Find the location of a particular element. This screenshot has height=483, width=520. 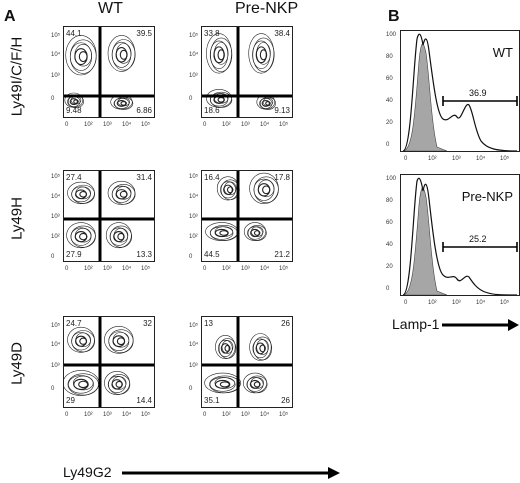

histogram: WT 36.9 is located at coordinates (460, 91).